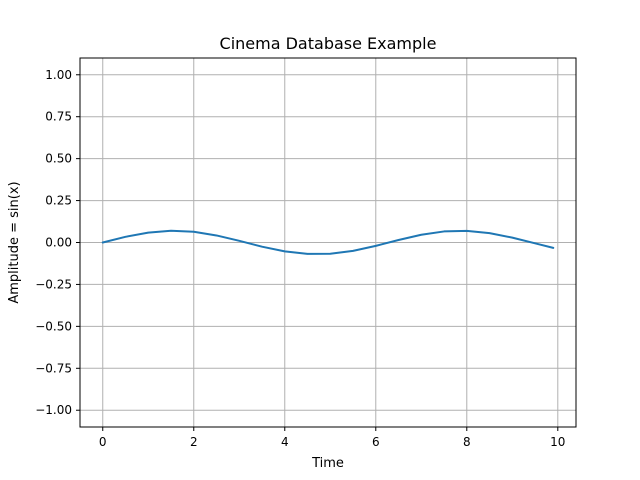 This screenshot has height=480, width=640. Describe the element at coordinates (194, 442) in the screenshot. I see `x-tick-label: 2` at that location.